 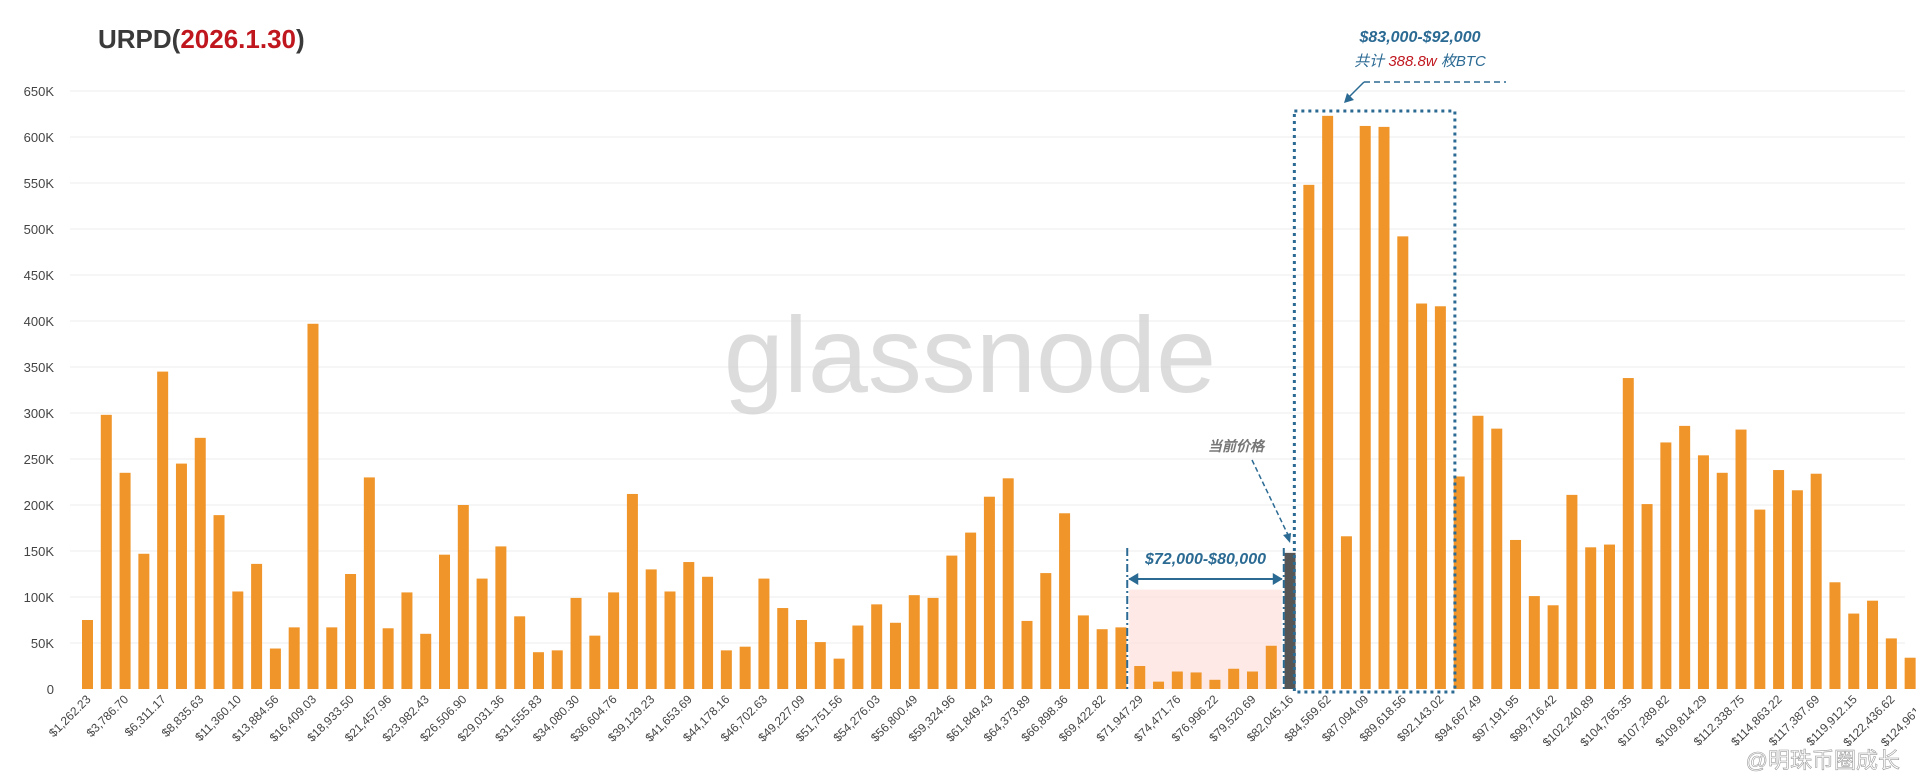 What do you see at coordinates (1420, 37) in the screenshot?
I see `range-high-label: $83,000-$92,000` at bounding box center [1420, 37].